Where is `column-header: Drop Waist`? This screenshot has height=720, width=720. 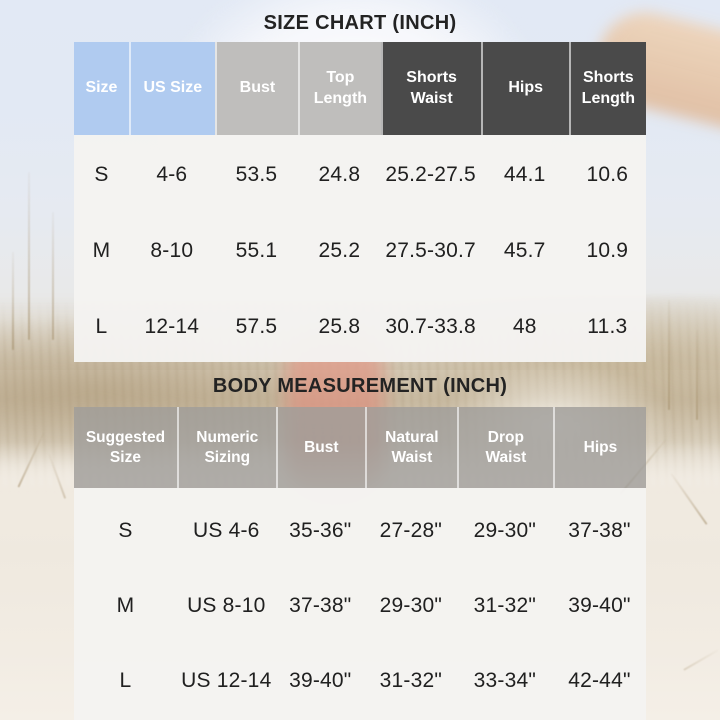
column-header: Drop Waist is located at coordinates (504, 447).